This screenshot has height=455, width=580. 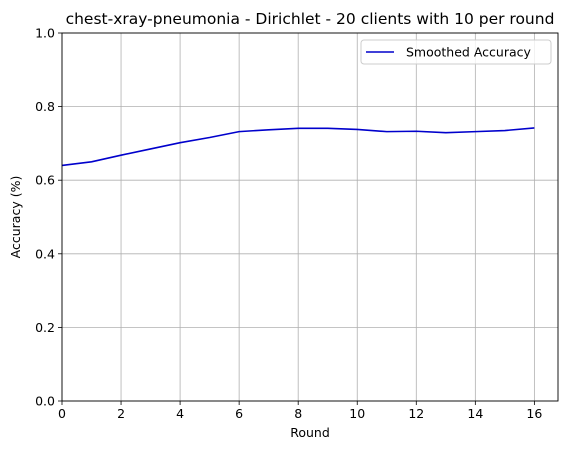 What do you see at coordinates (180, 413) in the screenshot?
I see `x-tick-label: 4` at bounding box center [180, 413].